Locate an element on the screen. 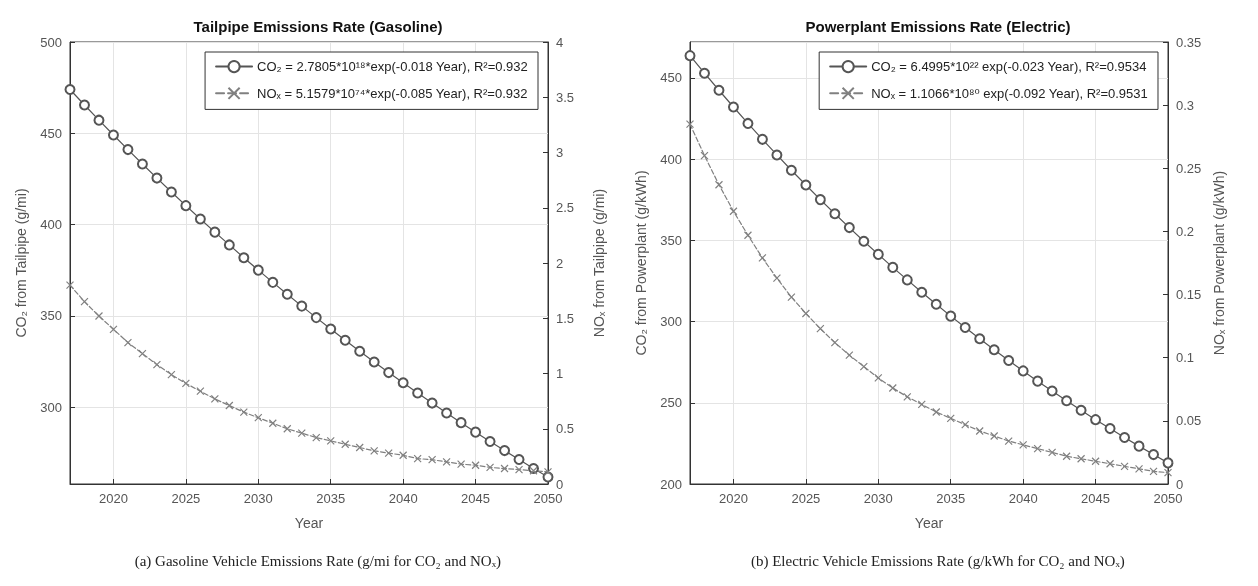  y2-tick-label: 3.5 is located at coordinates (565, 97).